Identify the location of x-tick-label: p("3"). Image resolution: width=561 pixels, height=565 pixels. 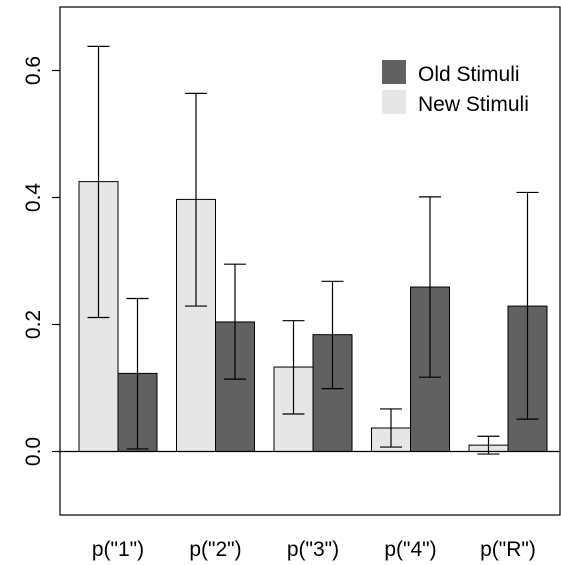
(313, 549).